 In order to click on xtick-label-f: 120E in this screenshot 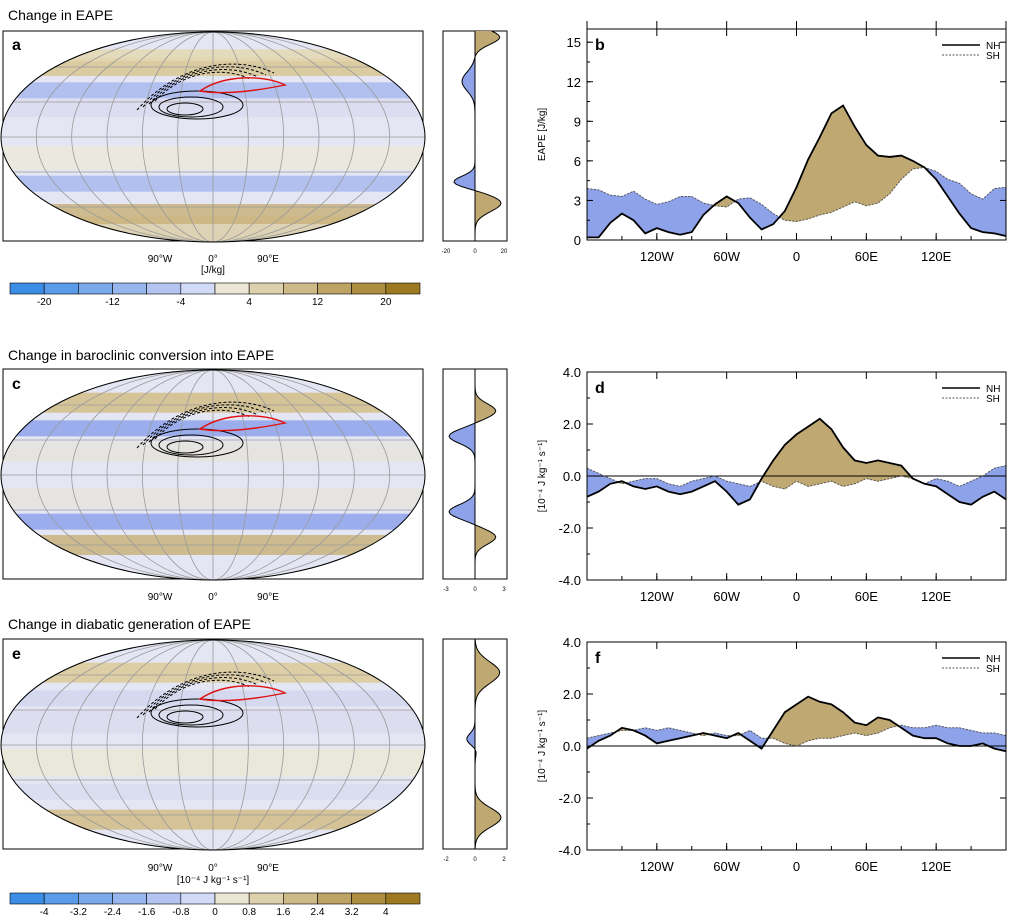, I will do `click(936, 866)`.